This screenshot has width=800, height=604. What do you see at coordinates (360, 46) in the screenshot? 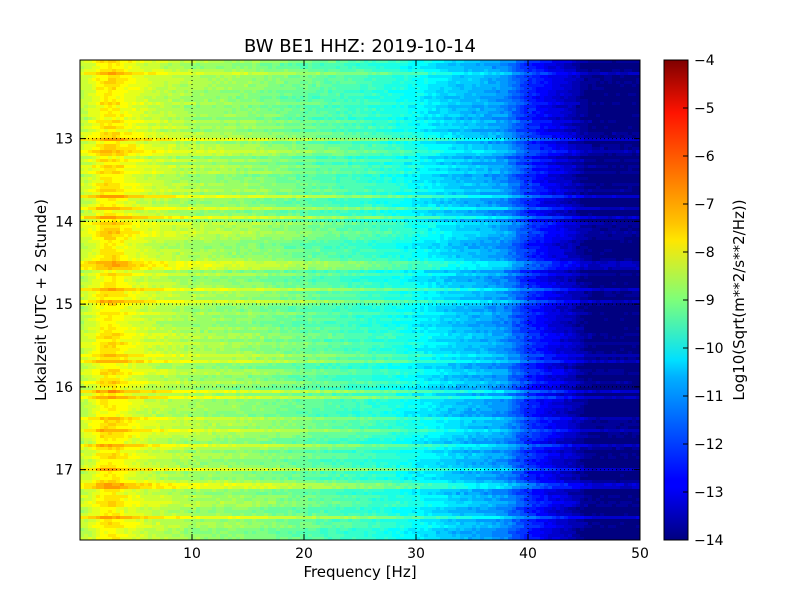
I see `chart-title: BW BE1 HHZ: 2019-10-14` at bounding box center [360, 46].